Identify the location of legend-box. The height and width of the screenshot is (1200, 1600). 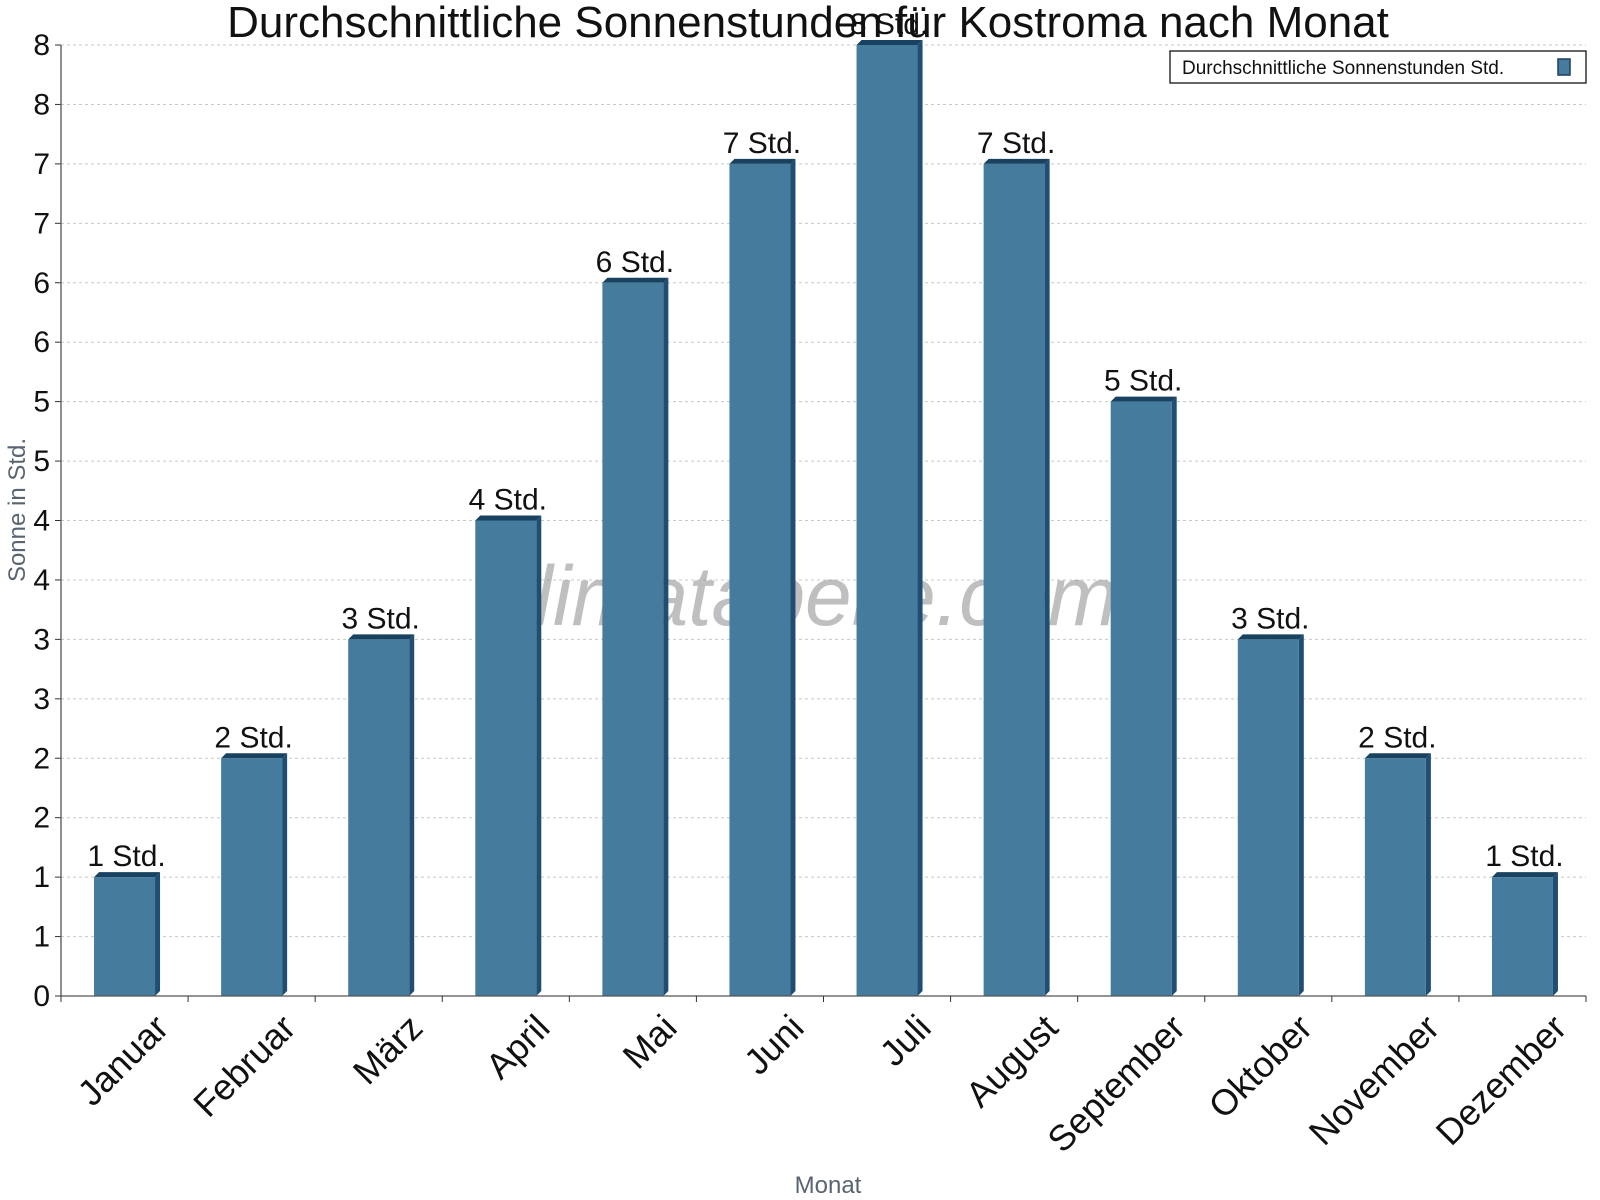
(1378, 67).